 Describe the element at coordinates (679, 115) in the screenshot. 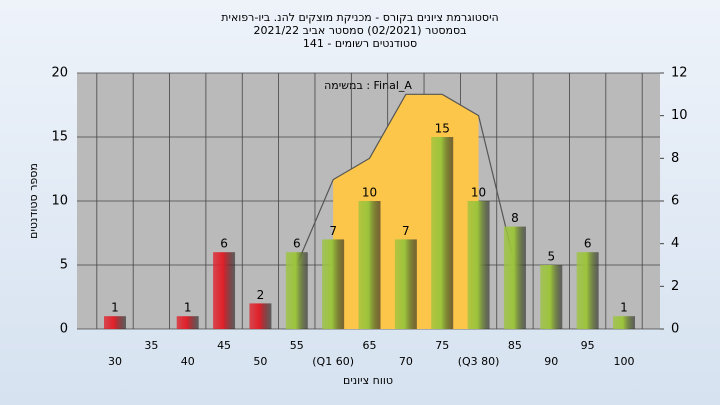

I see `y2-tick-label: 10` at that location.